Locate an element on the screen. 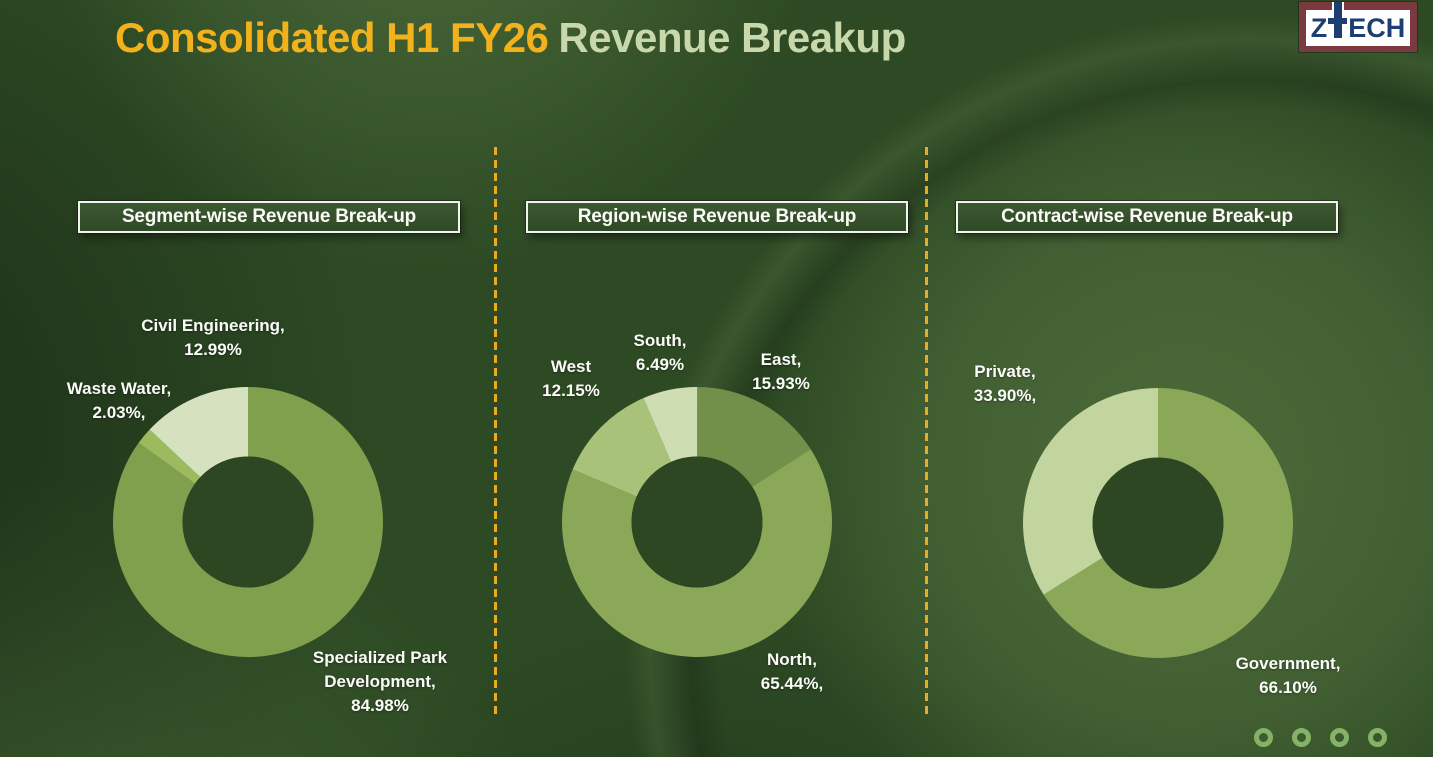 The width and height of the screenshot is (1433, 757). decorative-rings is located at coordinates (1320, 737).